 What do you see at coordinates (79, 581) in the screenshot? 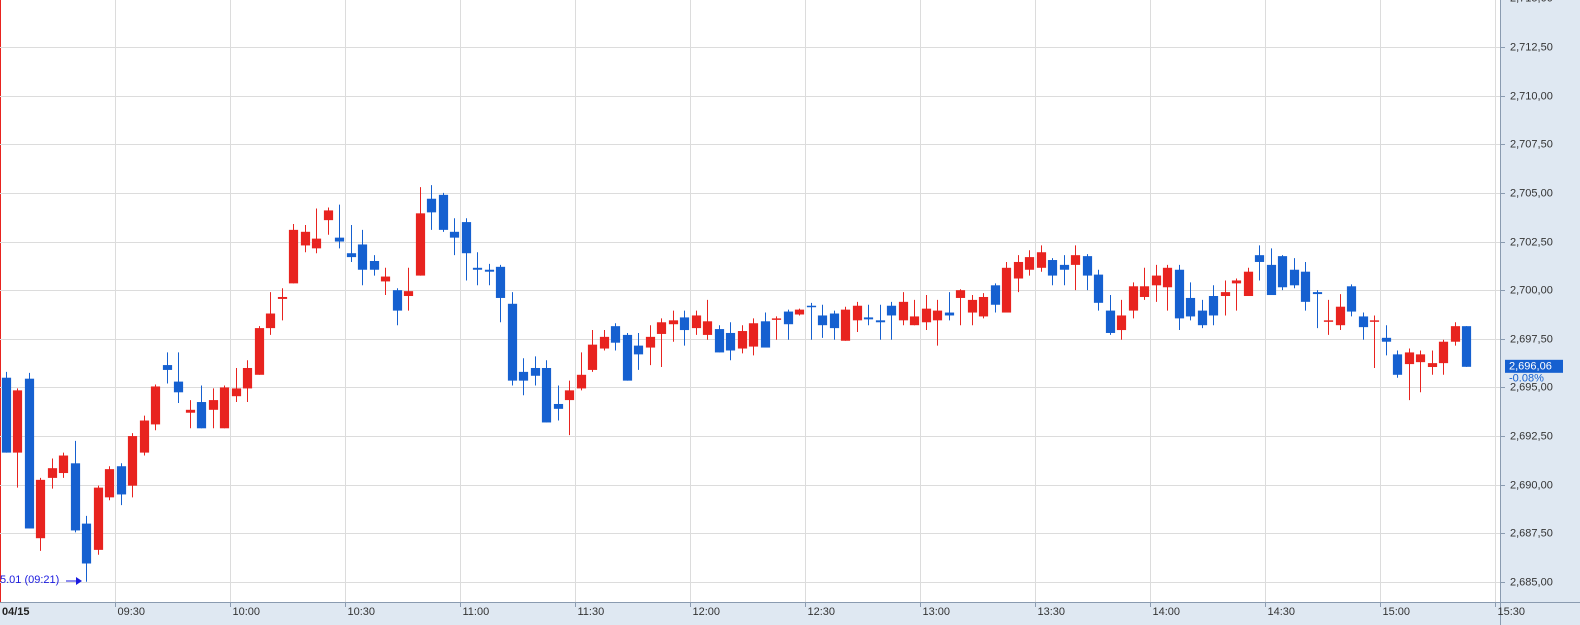
I see `annotation-arrowhead` at bounding box center [79, 581].